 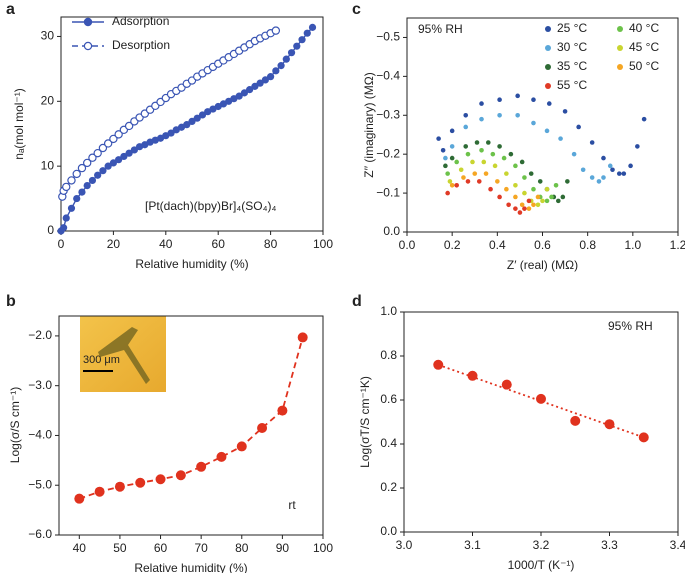 What do you see at coordinates (541, 565) in the screenshot?
I see `x-axis-label: 1000/T (K⁻¹)` at bounding box center [541, 565].